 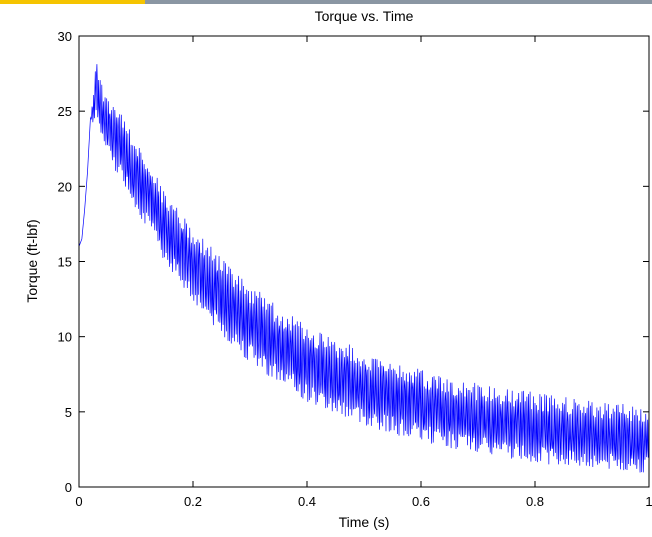 What do you see at coordinates (65, 36) in the screenshot?
I see `y-tick-label: 30` at bounding box center [65, 36].